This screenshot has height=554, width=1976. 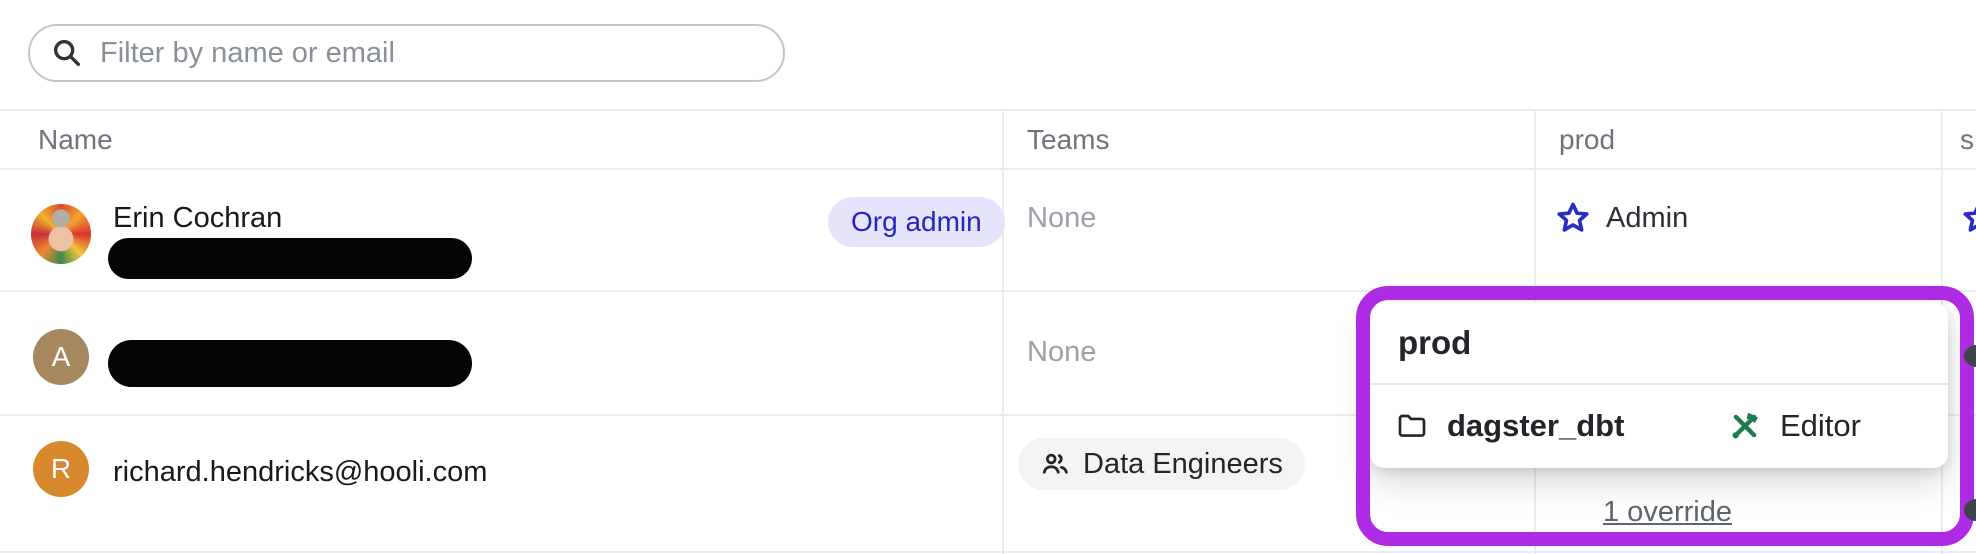 What do you see at coordinates (988, 415) in the screenshot?
I see `row2-border` at bounding box center [988, 415].